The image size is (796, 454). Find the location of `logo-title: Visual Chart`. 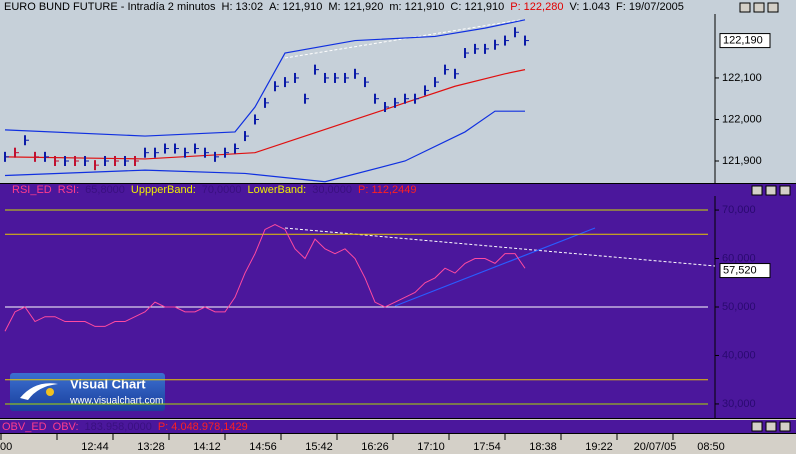

logo-title: Visual Chart is located at coordinates (108, 383).